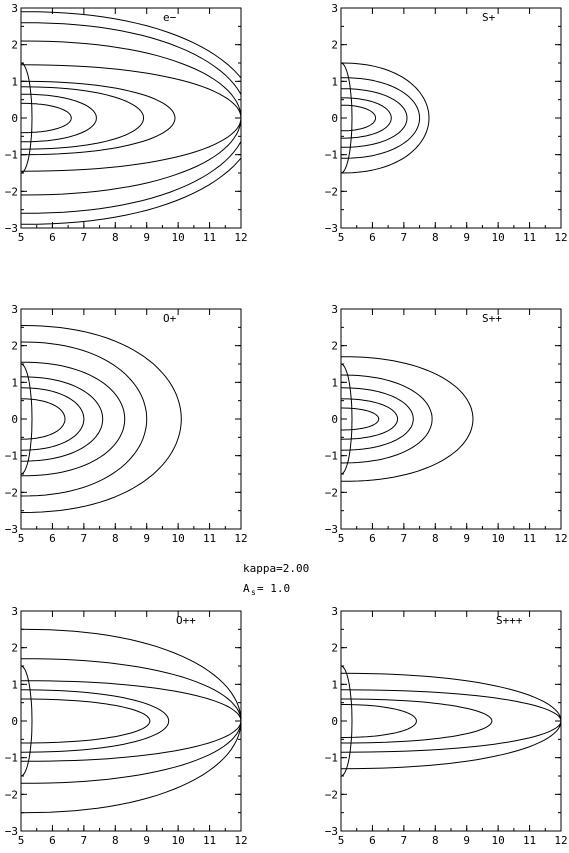  Describe the element at coordinates (186, 620) in the screenshot. I see `panel-title: O++` at that location.